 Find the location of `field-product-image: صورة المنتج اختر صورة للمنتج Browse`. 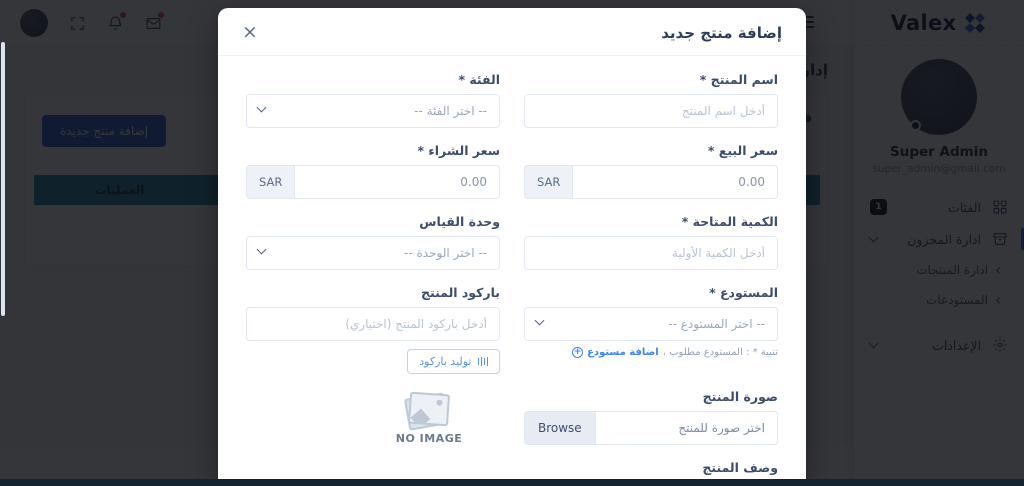

field-product-image: صورة المنتج اختر صورة للمنتج Browse is located at coordinates (651, 417).